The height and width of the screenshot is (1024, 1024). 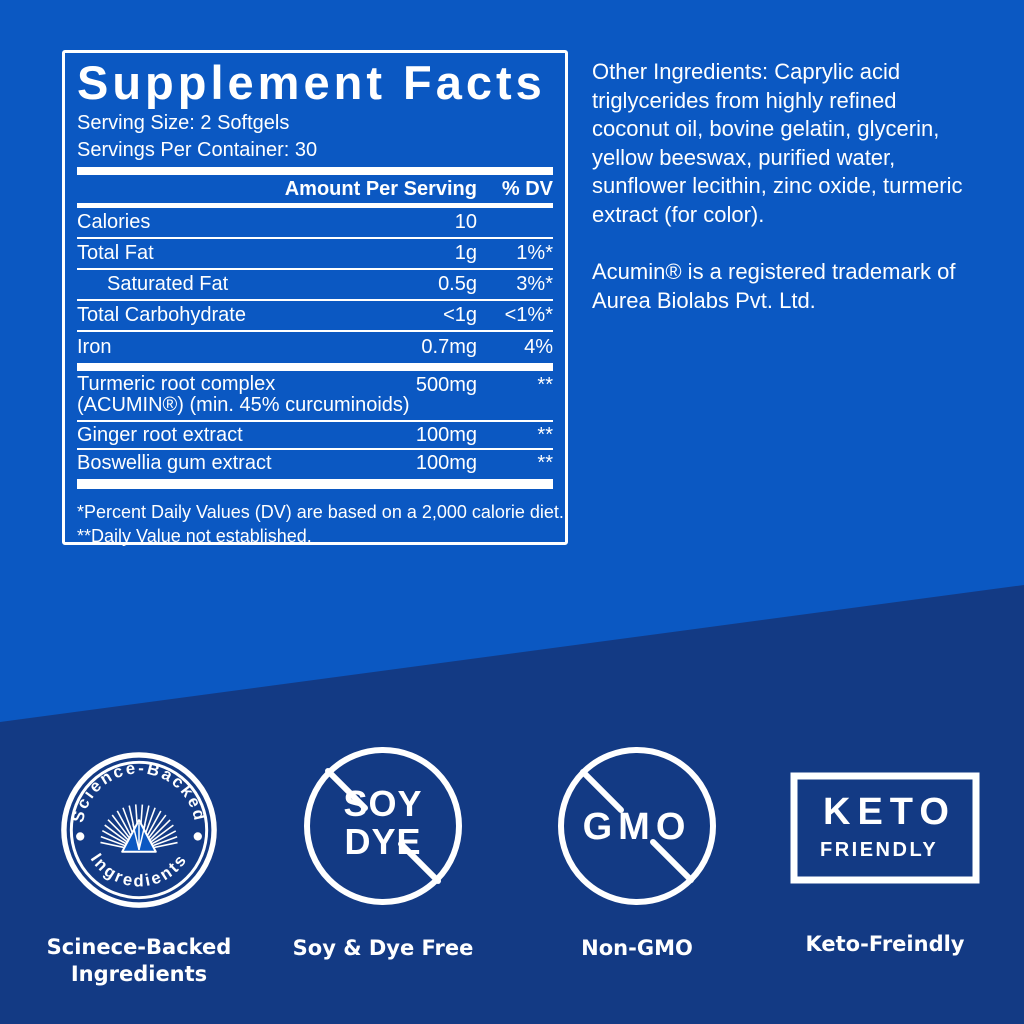 I want to click on row-label: Total Fat, so click(x=115, y=253).